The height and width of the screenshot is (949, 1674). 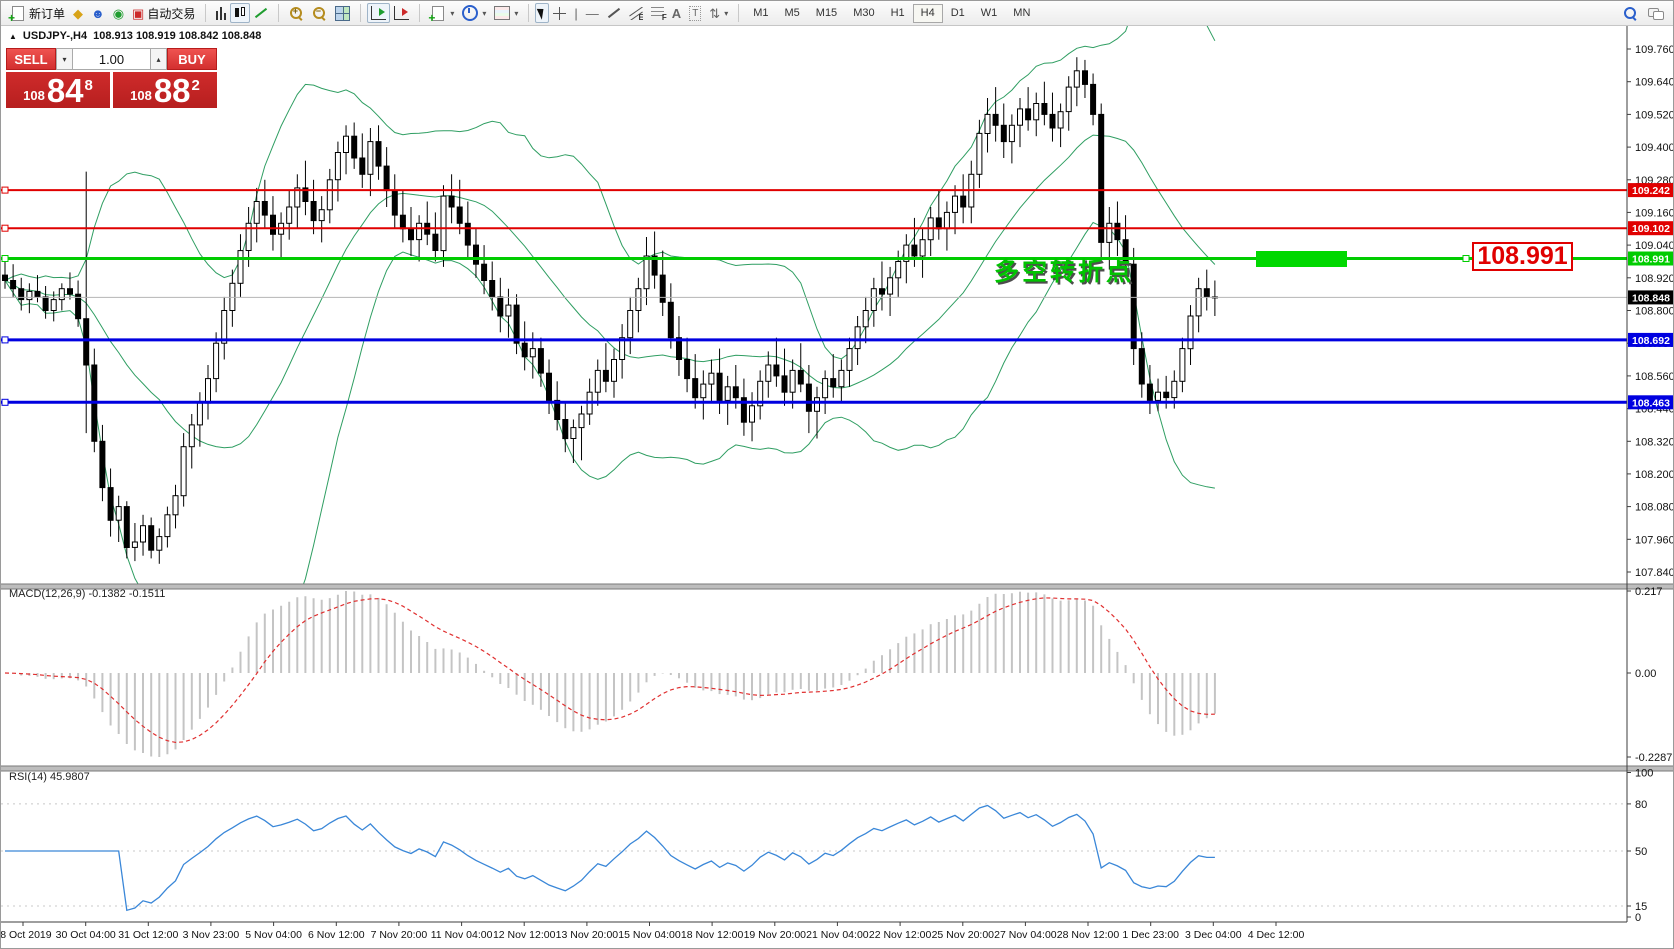 What do you see at coordinates (1522, 256) in the screenshot?
I see `price-callout-box: 108.991` at bounding box center [1522, 256].